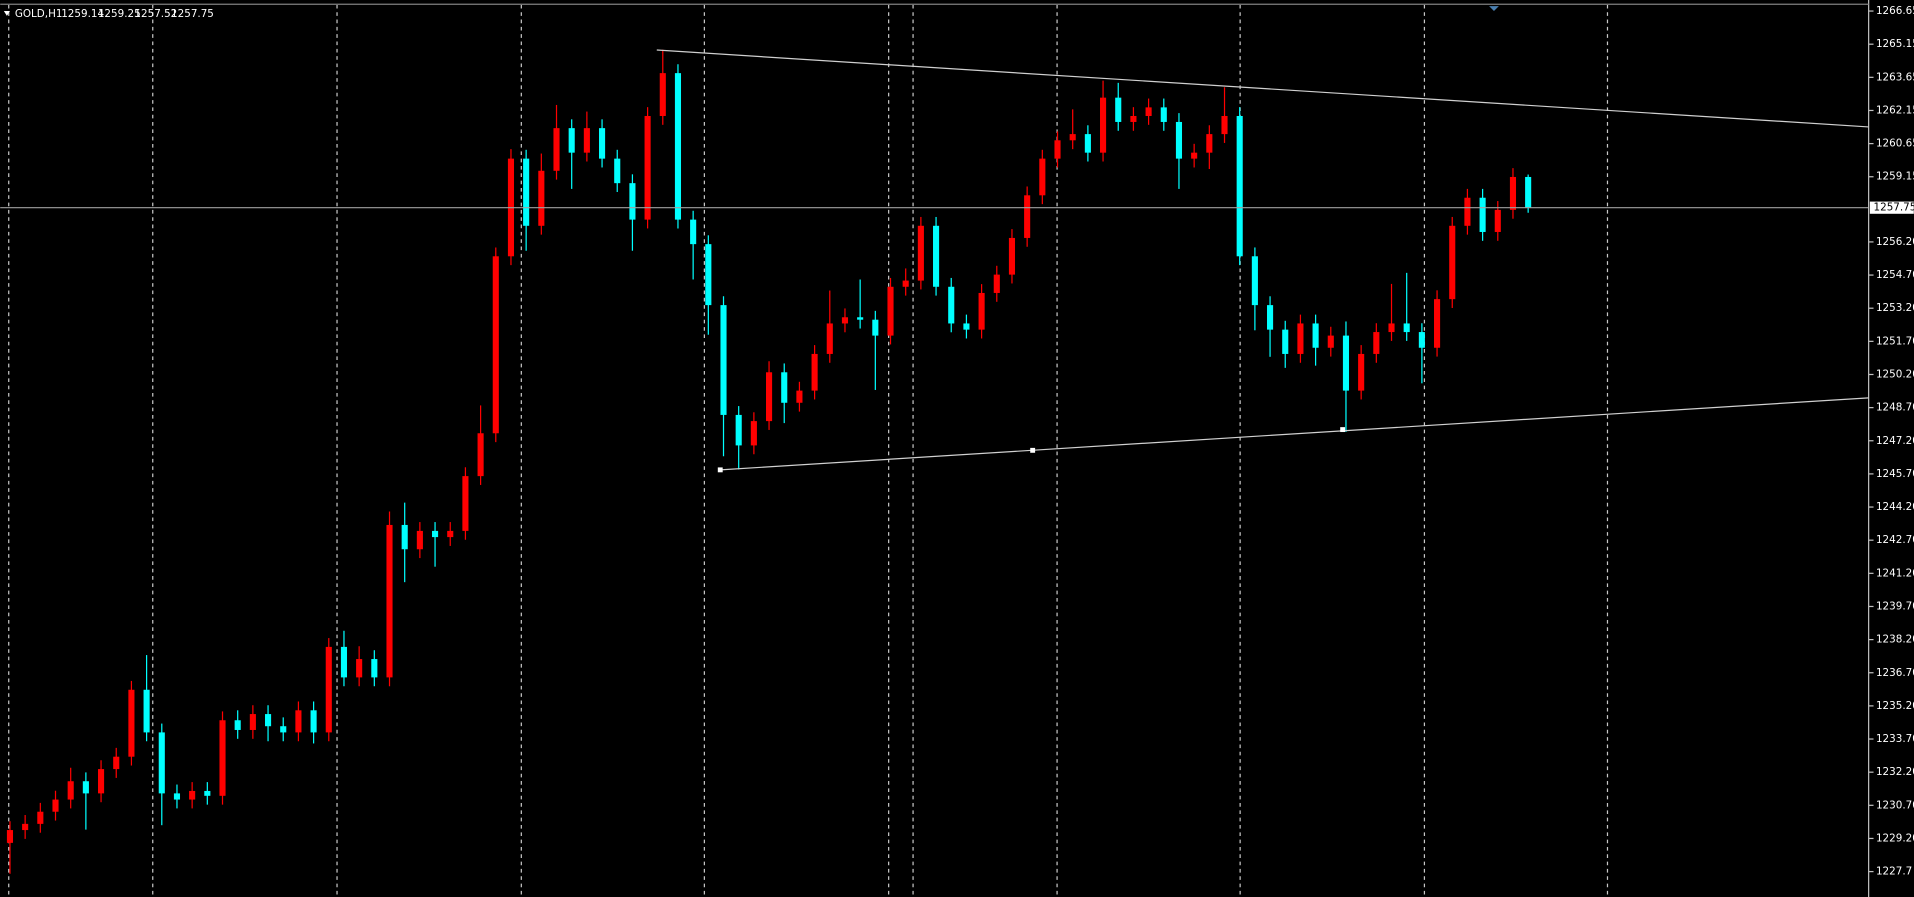  Describe the element at coordinates (1895, 640) in the screenshot. I see `y-tick-label: 1238.20` at that location.